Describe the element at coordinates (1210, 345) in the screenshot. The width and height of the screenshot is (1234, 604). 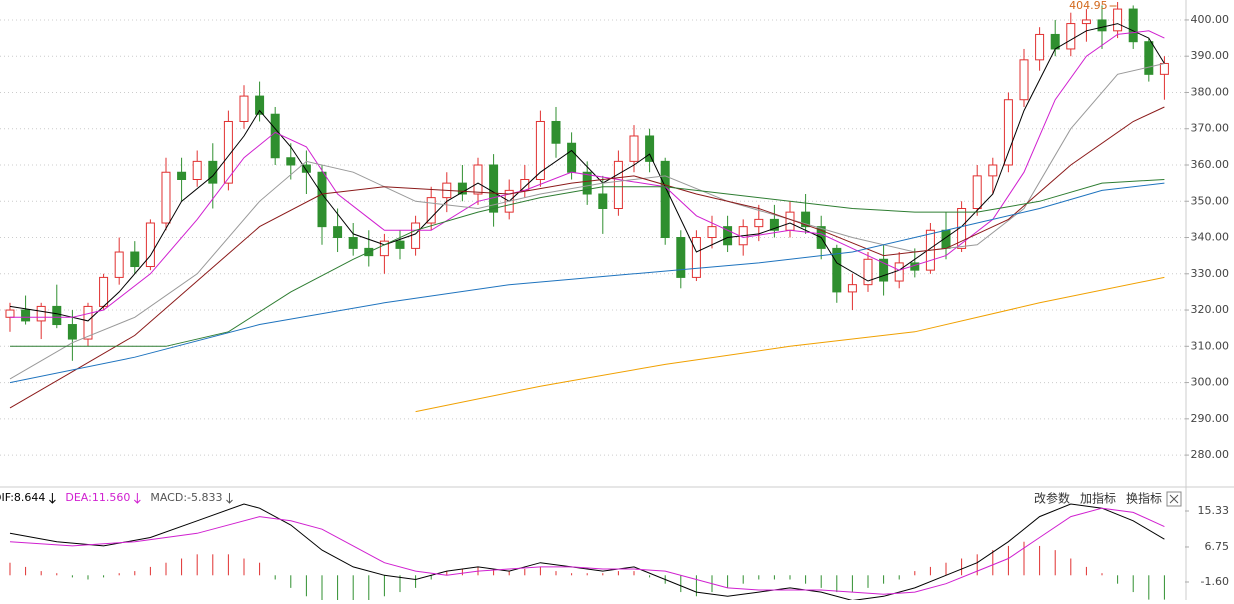
I see `y-tick-label: 310.00` at that location.